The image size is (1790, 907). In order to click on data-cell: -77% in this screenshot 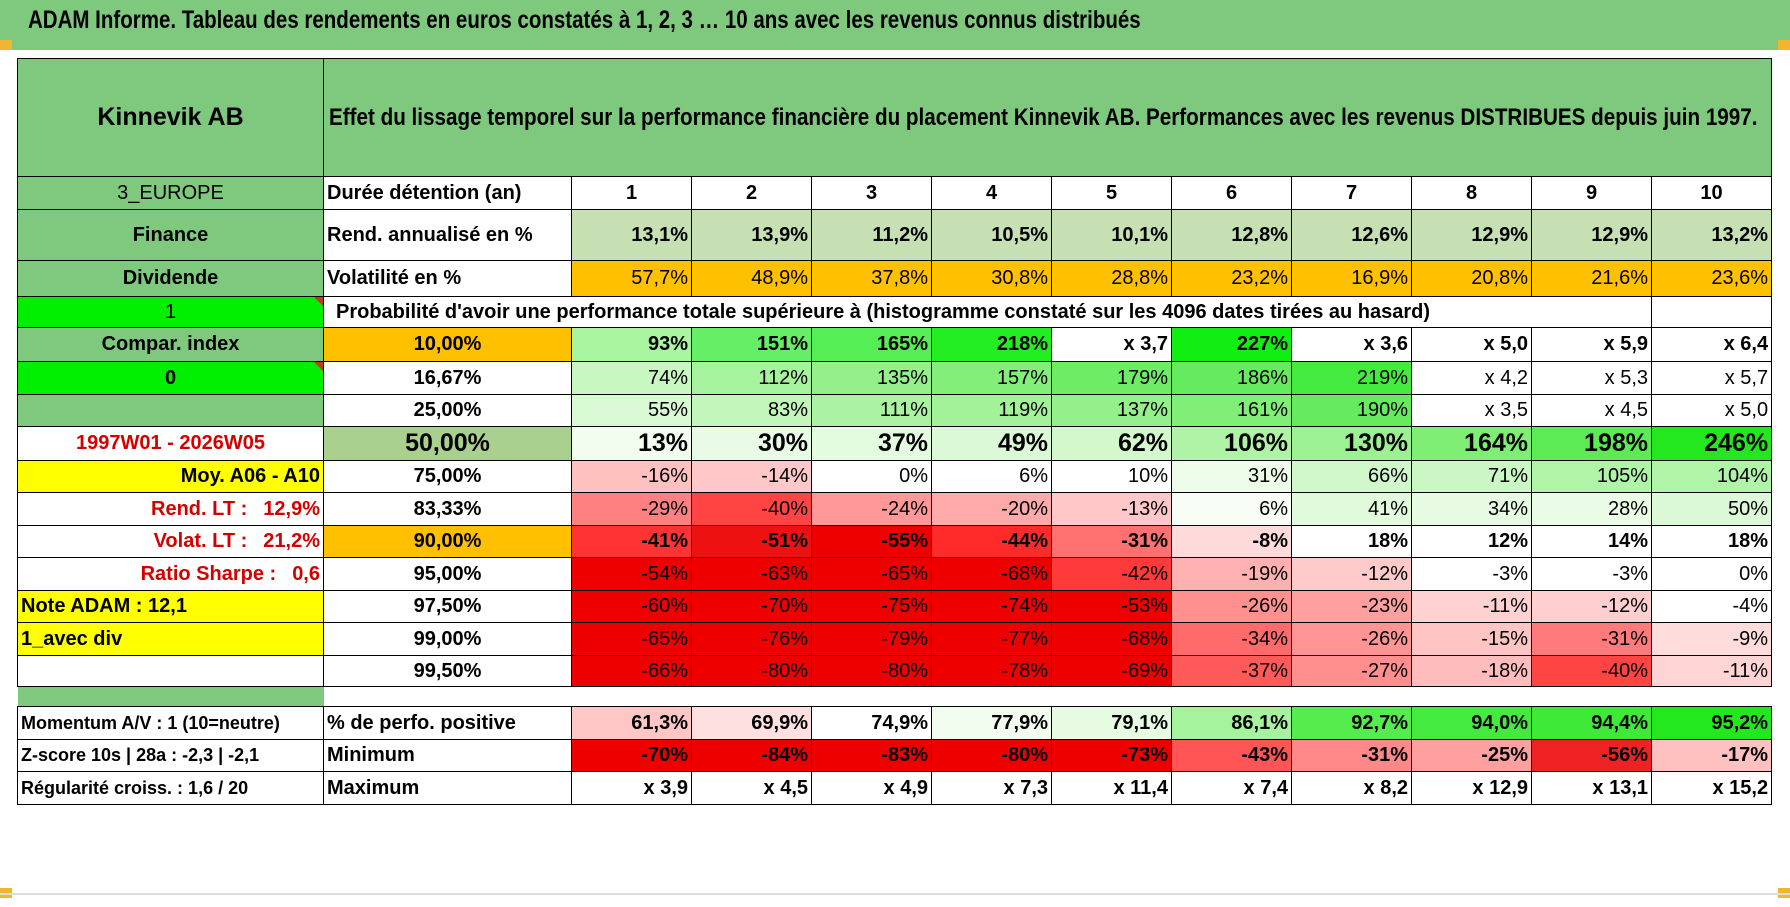, I will do `click(991, 639)`.